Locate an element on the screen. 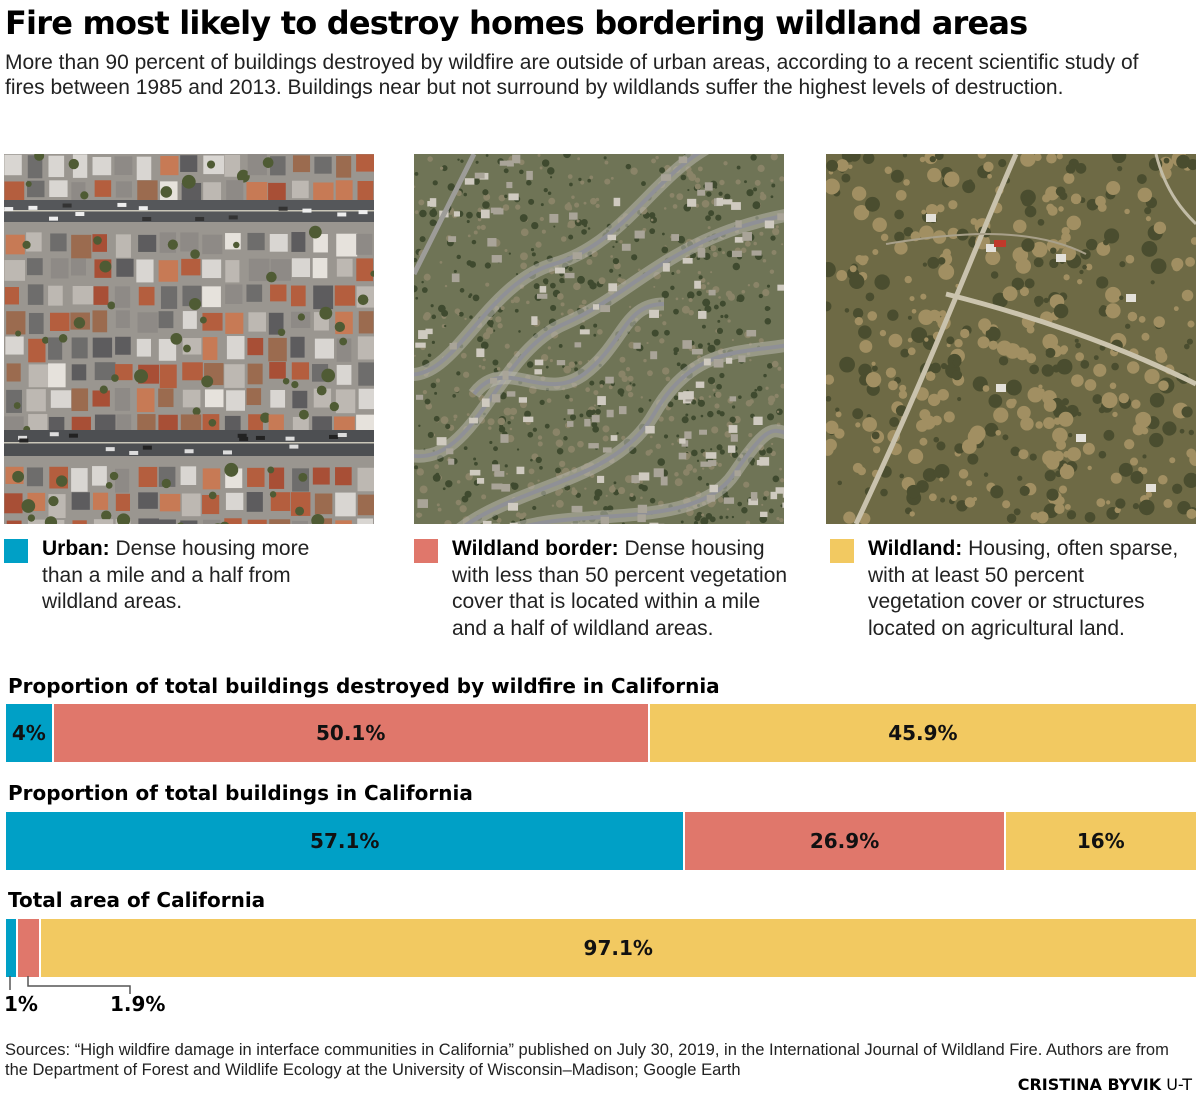 This screenshot has width=1200, height=1109. bar-segment-urban is located at coordinates (12, 948).